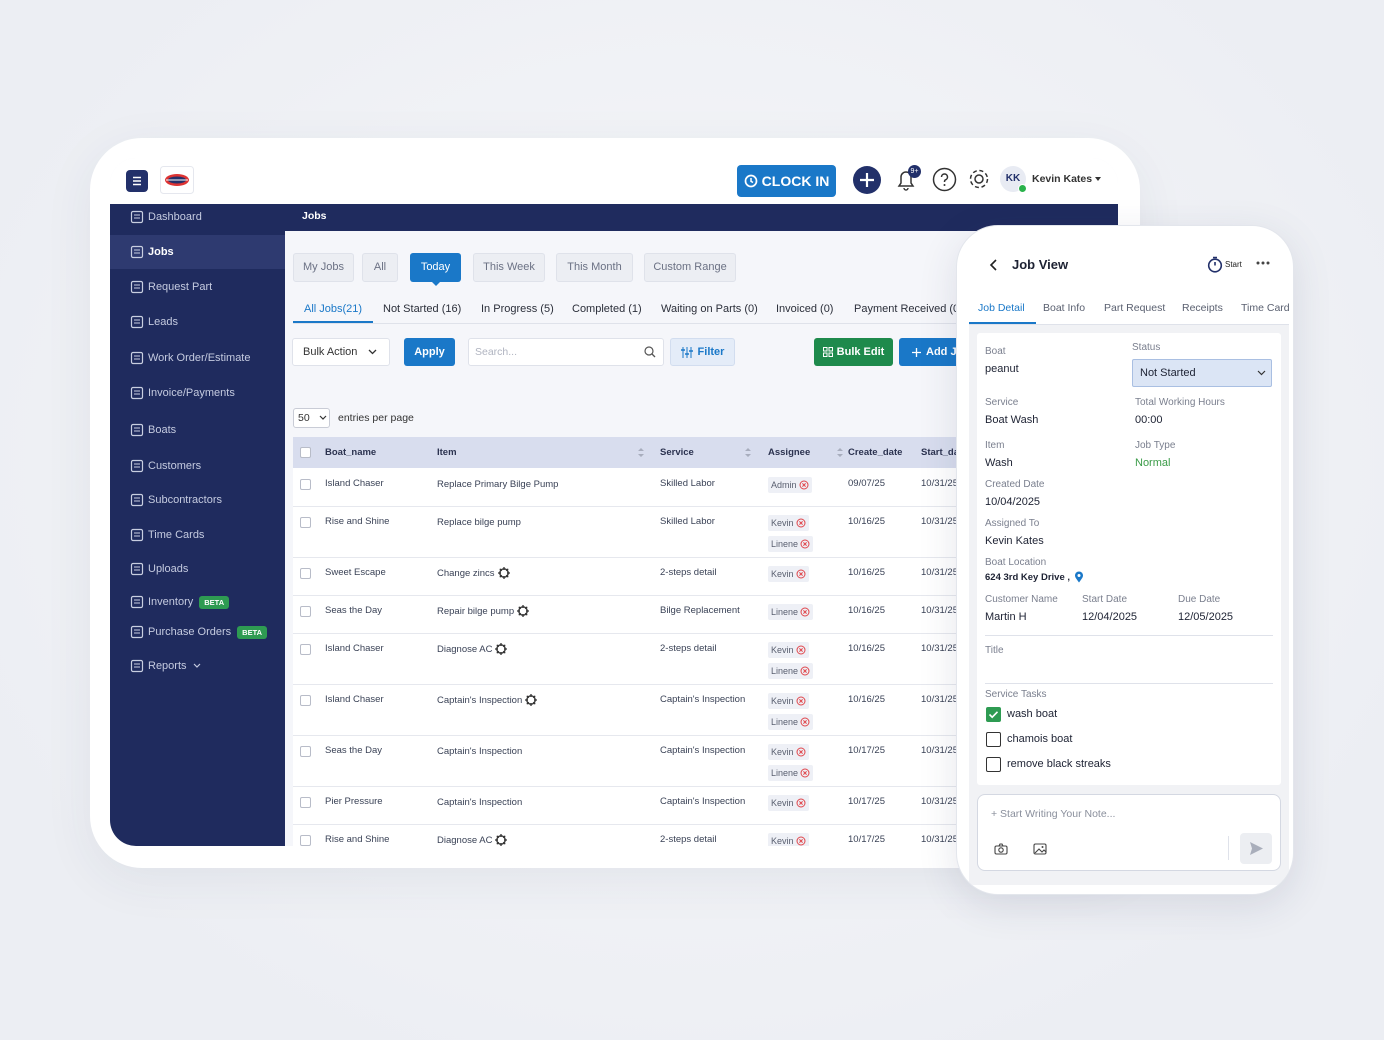 This screenshot has height=1040, width=1384. Describe the element at coordinates (189, 602) in the screenshot. I see `sidebar-item: Inventory BETA` at that location.